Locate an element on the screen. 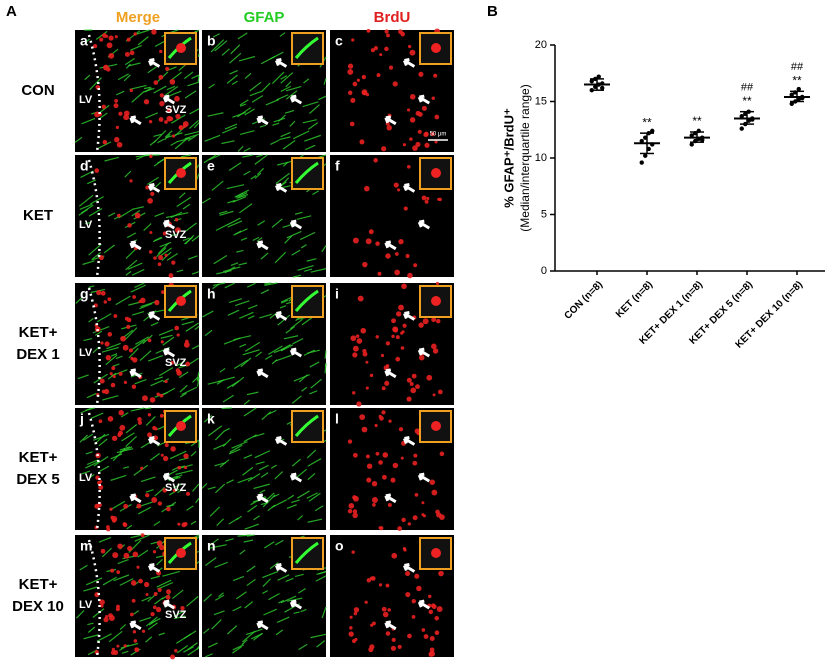 Image resolution: width=829 pixels, height=663 pixels. panel-label: A is located at coordinates (11, 11).